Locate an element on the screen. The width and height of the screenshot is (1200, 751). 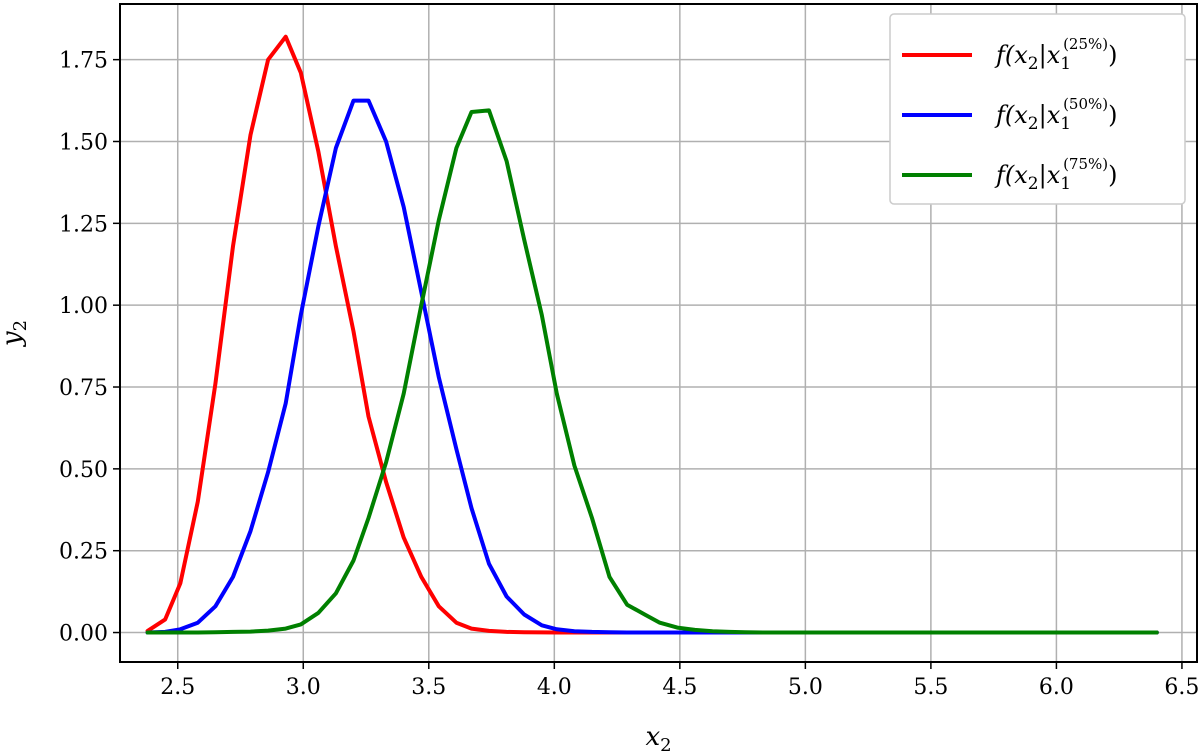
legend-label: f(x2|x1(50%)) is located at coordinates (1055, 114).